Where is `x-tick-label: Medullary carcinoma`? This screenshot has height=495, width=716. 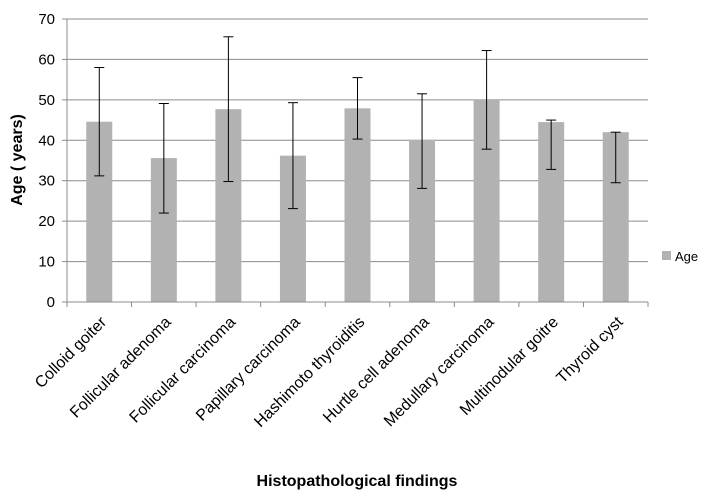 x-tick-label: Medullary carcinoma is located at coordinates (439, 372).